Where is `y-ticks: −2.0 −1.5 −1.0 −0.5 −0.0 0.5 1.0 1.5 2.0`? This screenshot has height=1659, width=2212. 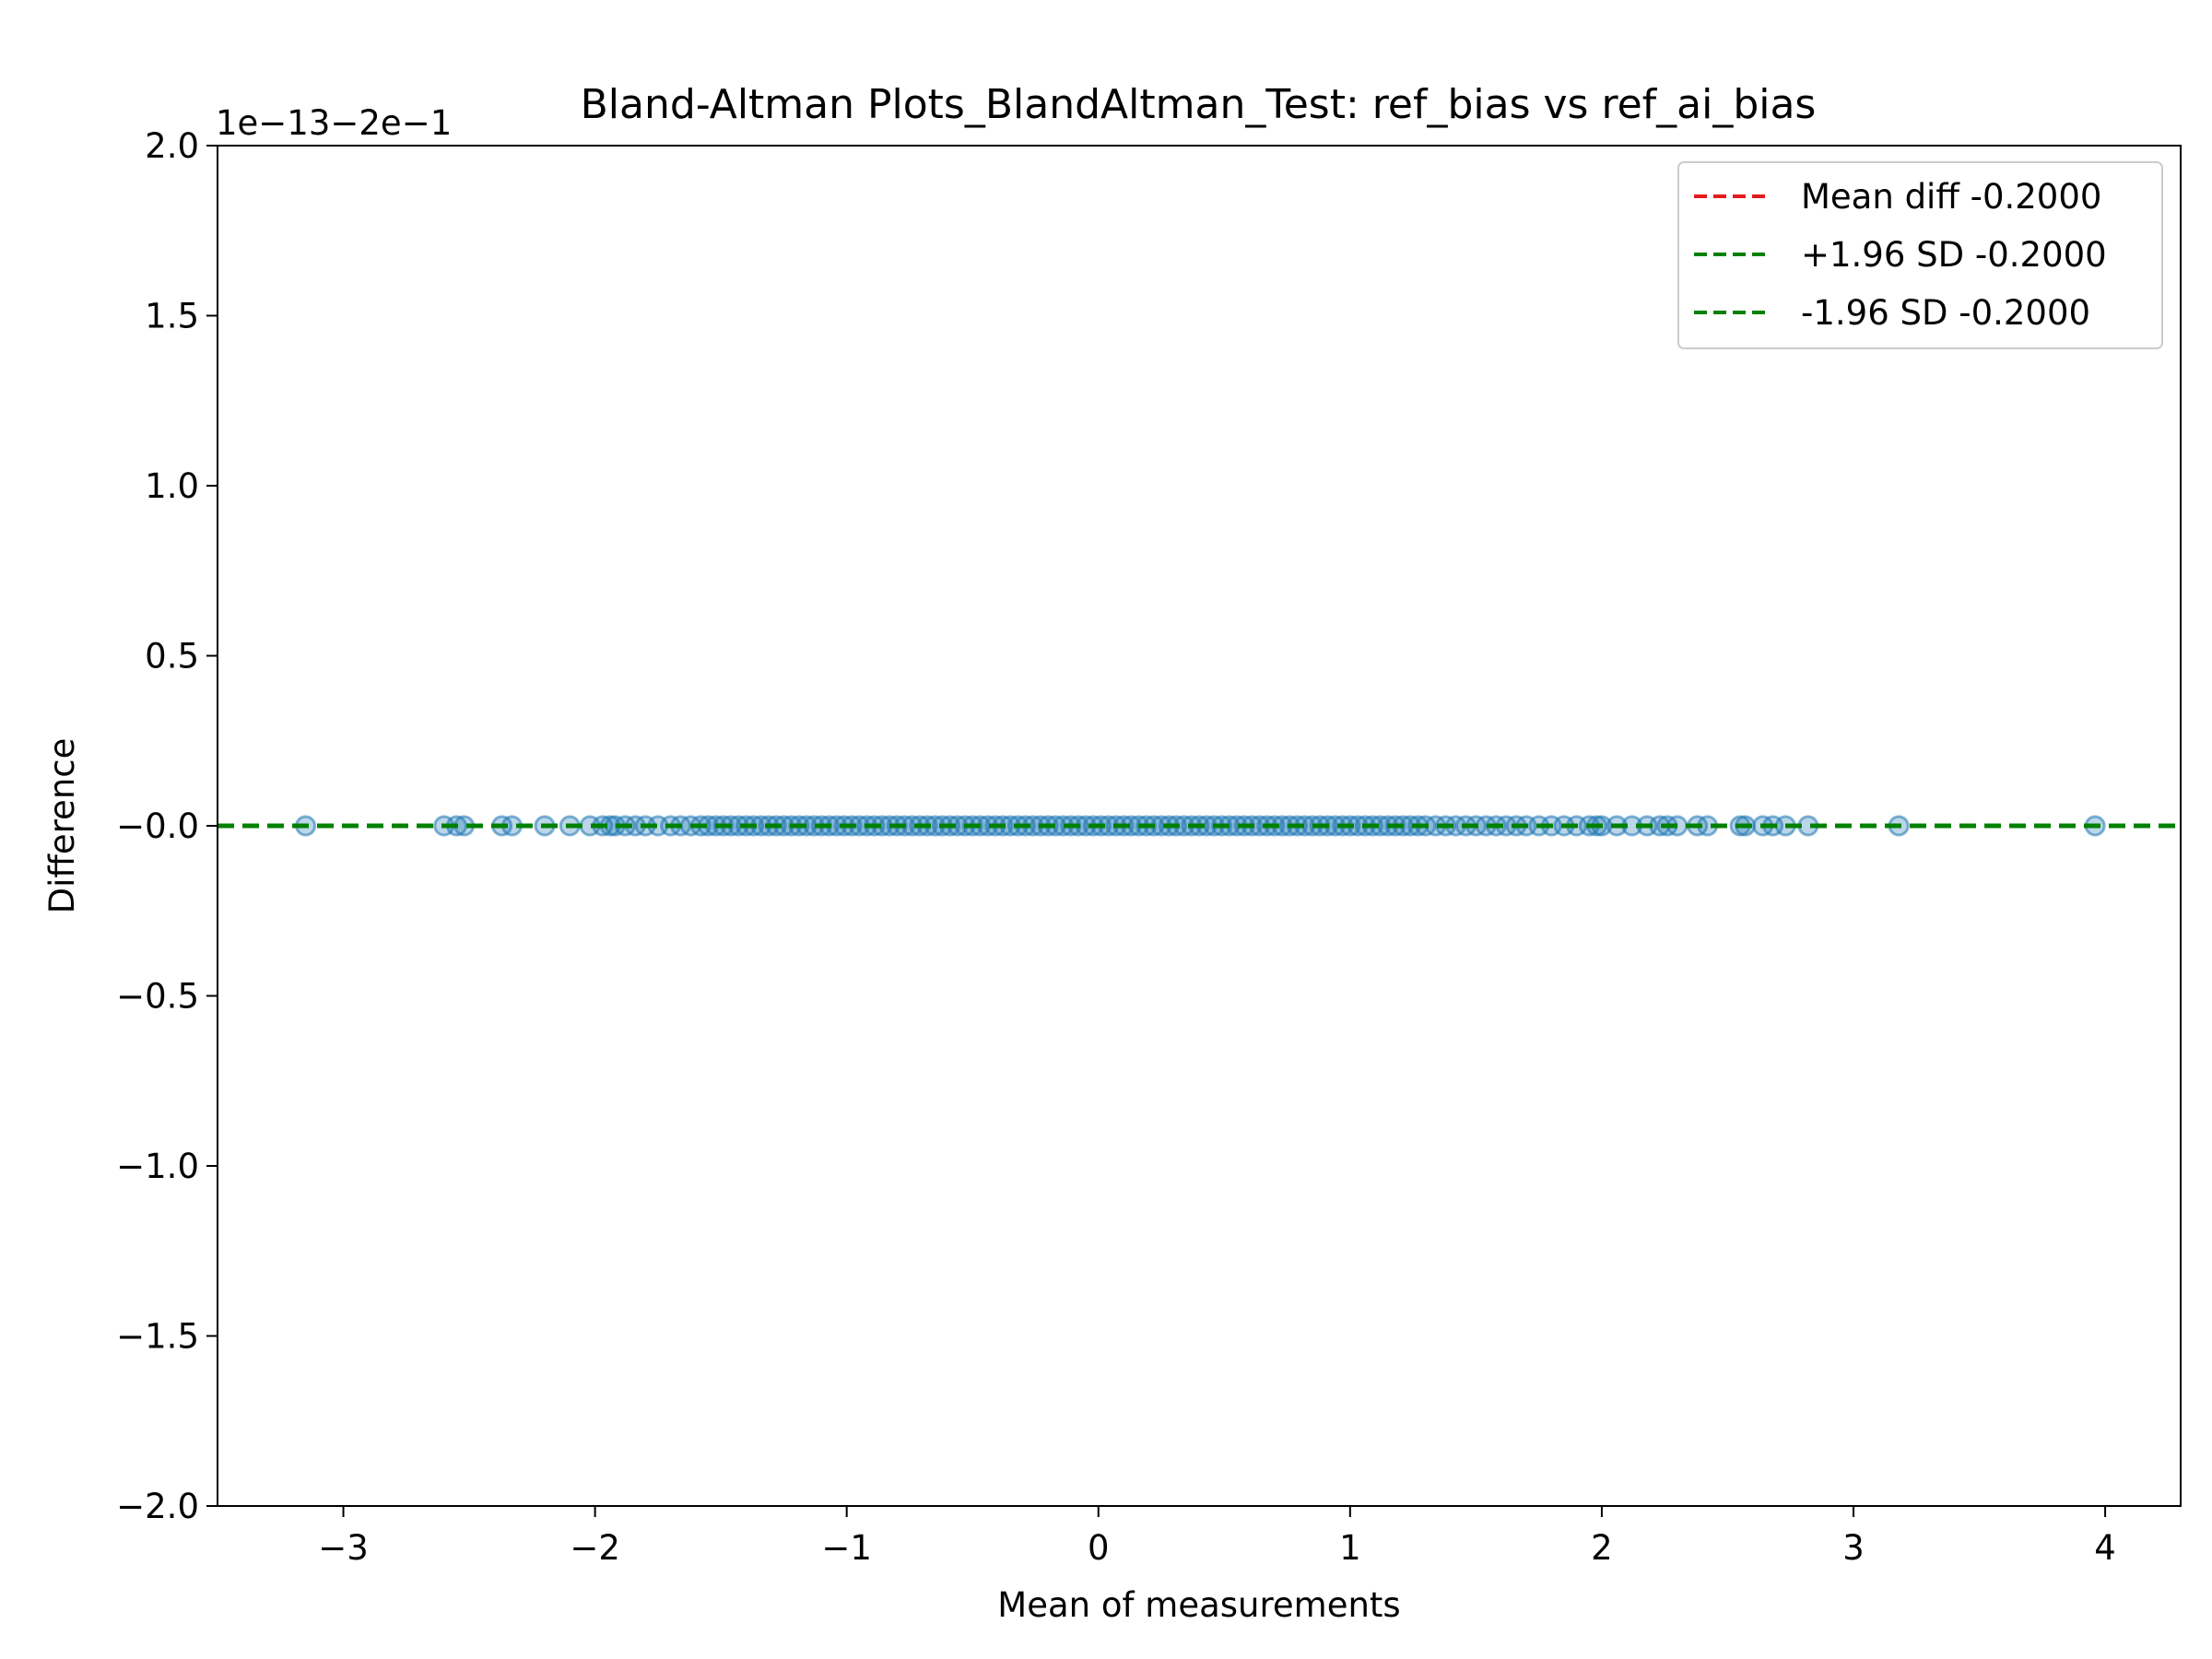 y-ticks: −2.0 −1.5 −1.0 −0.5 −0.0 0.5 1.0 1.5 2.0 is located at coordinates (167, 826).